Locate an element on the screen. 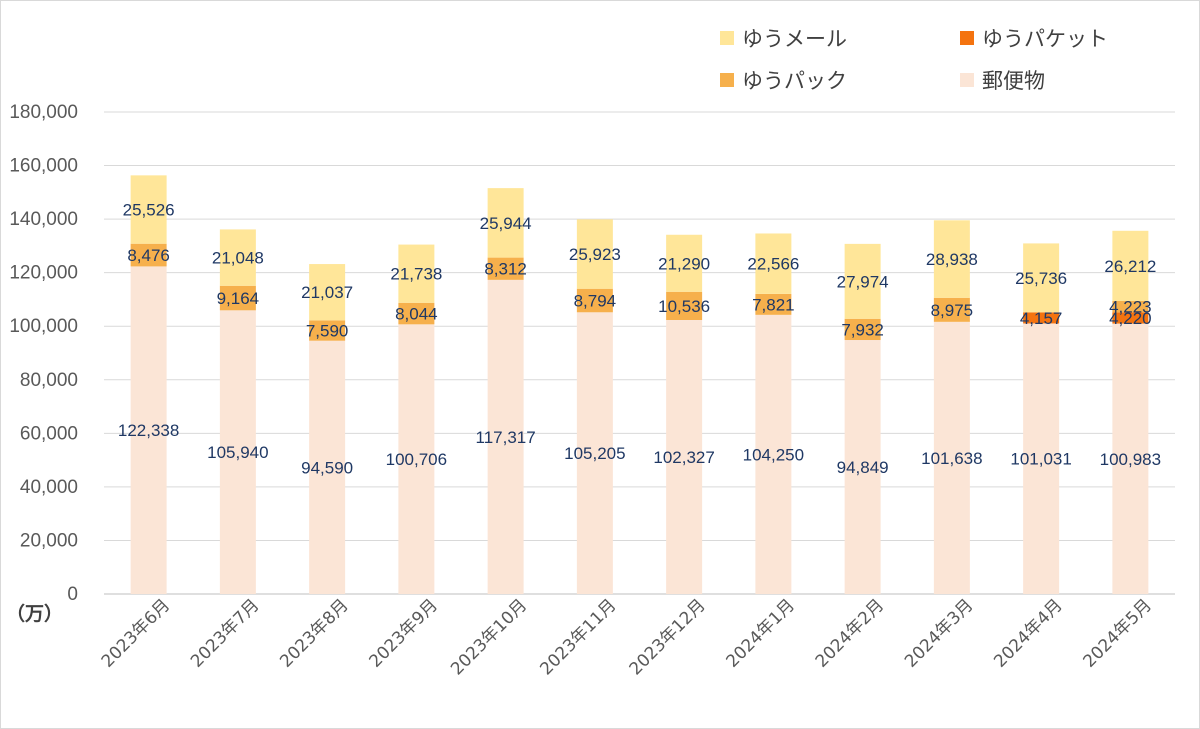 Image resolution: width=1200 pixels, height=729 pixels. data-label: 8,312 is located at coordinates (505, 269).